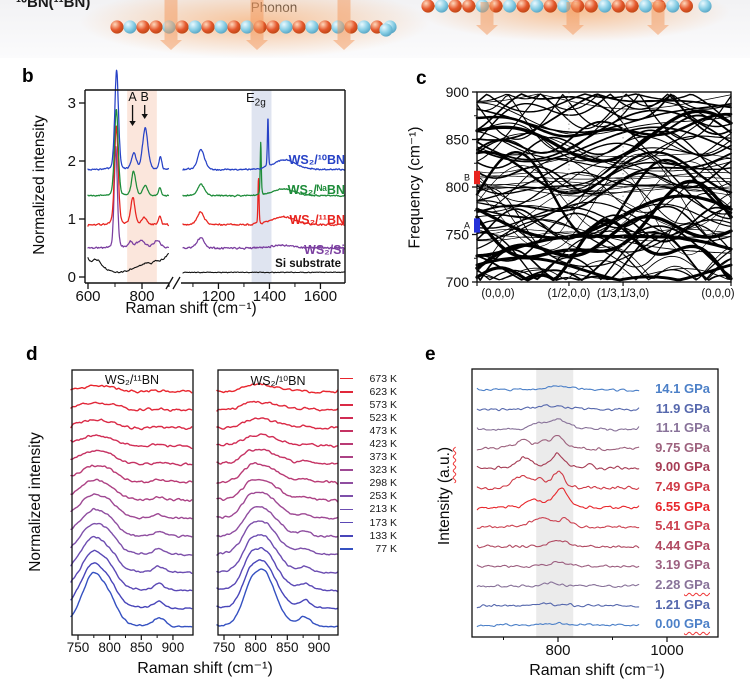 The height and width of the screenshot is (700, 750). Describe the element at coordinates (383, 430) in the screenshot. I see `d-legend-label: 473 K` at that location.